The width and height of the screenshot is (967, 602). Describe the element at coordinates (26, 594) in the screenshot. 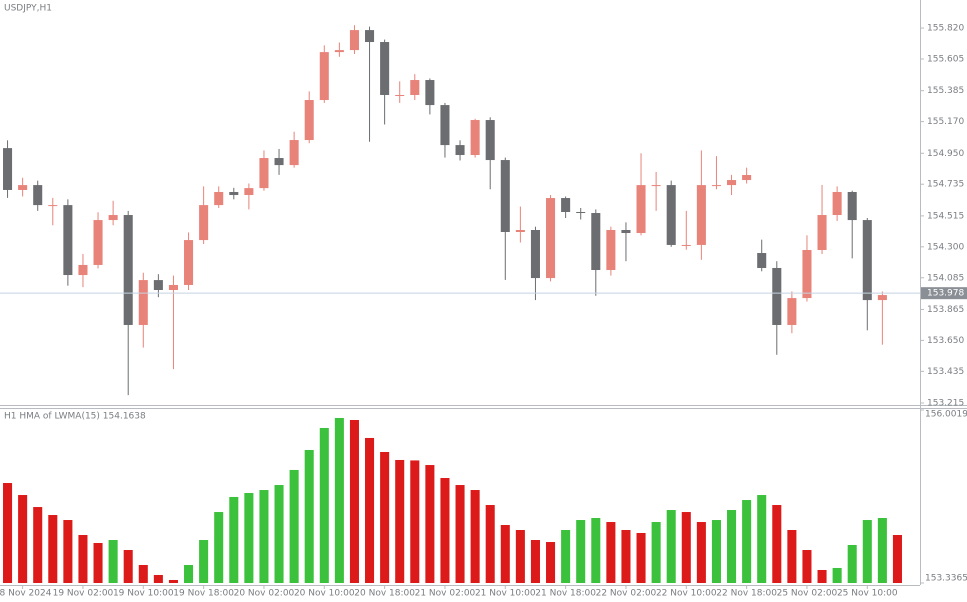

I see `x-tick-label: 18 Nov 2024` at that location.